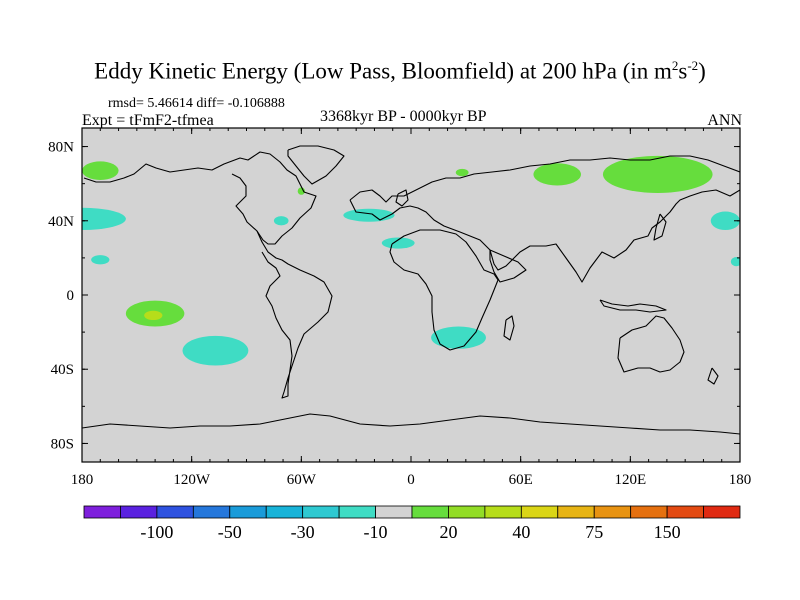 The image size is (800, 600). I want to click on coast-australia, so click(651, 344).